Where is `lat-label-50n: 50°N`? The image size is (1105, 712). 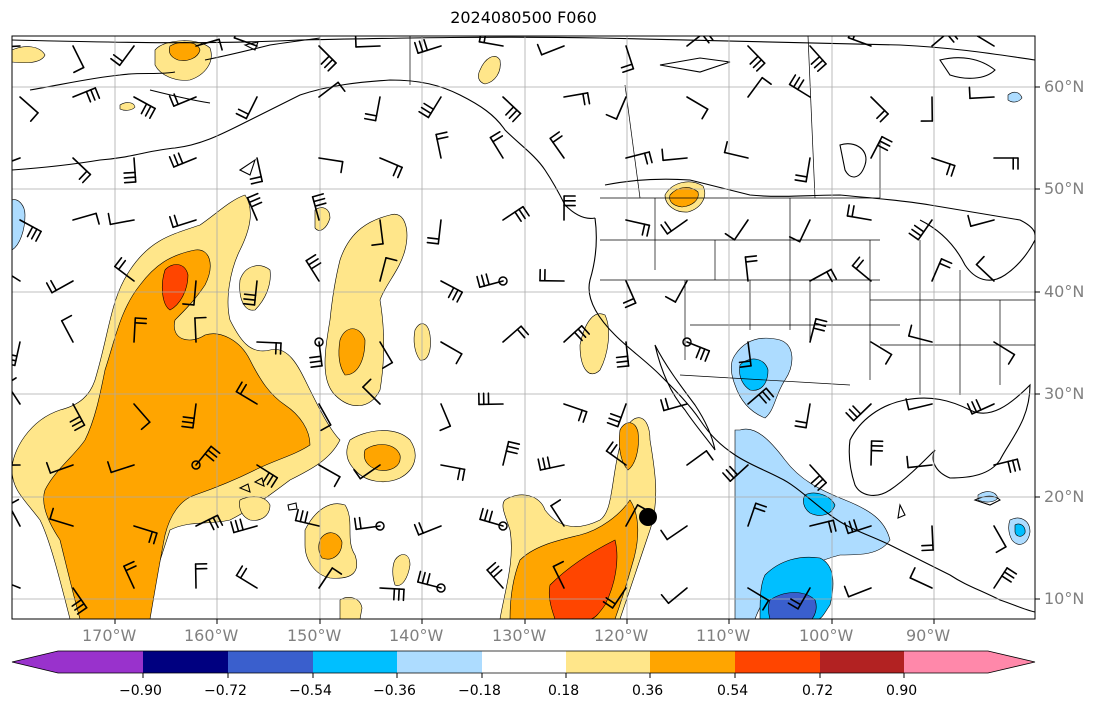
lat-label-50n: 50°N is located at coordinates (1064, 188).